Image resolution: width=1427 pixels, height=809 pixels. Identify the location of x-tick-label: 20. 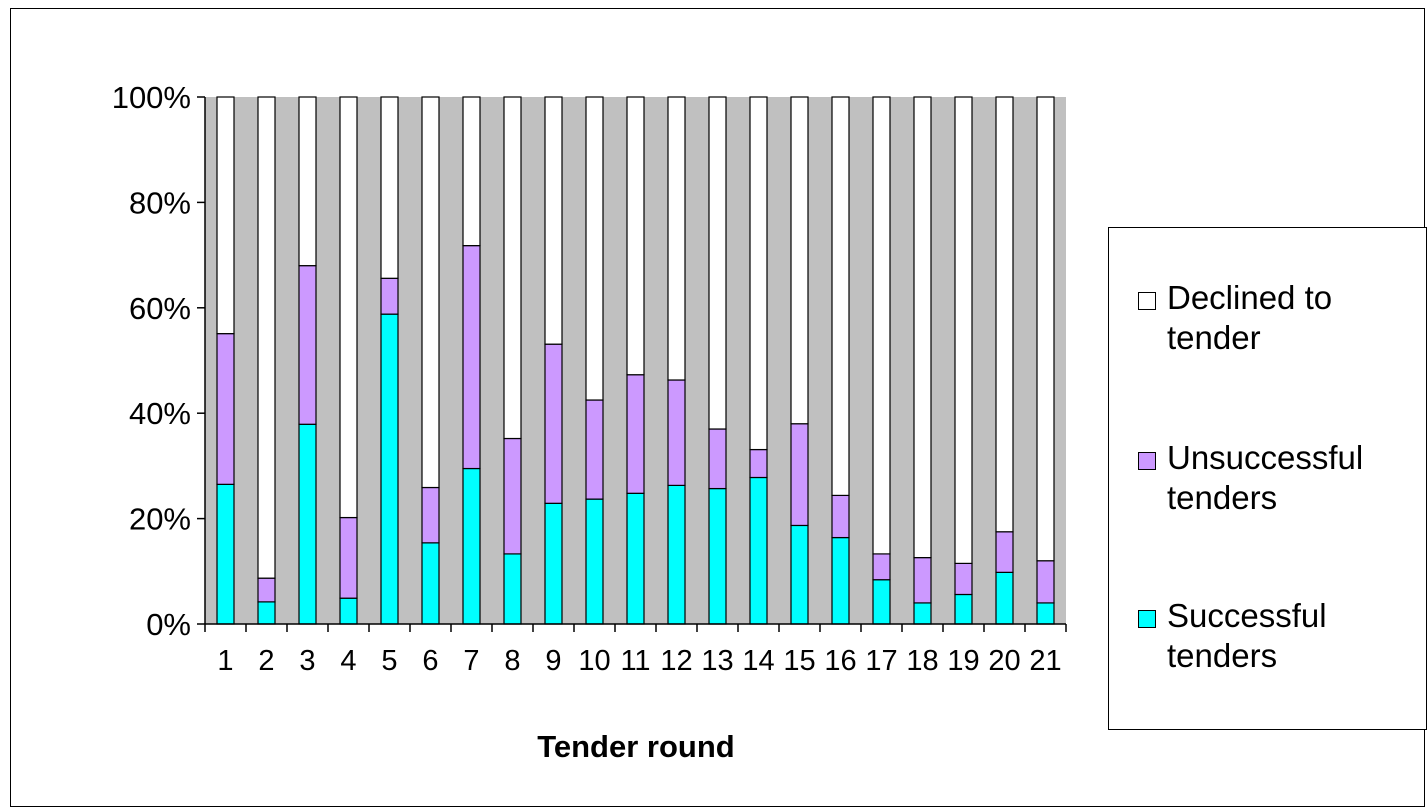
(1004, 661).